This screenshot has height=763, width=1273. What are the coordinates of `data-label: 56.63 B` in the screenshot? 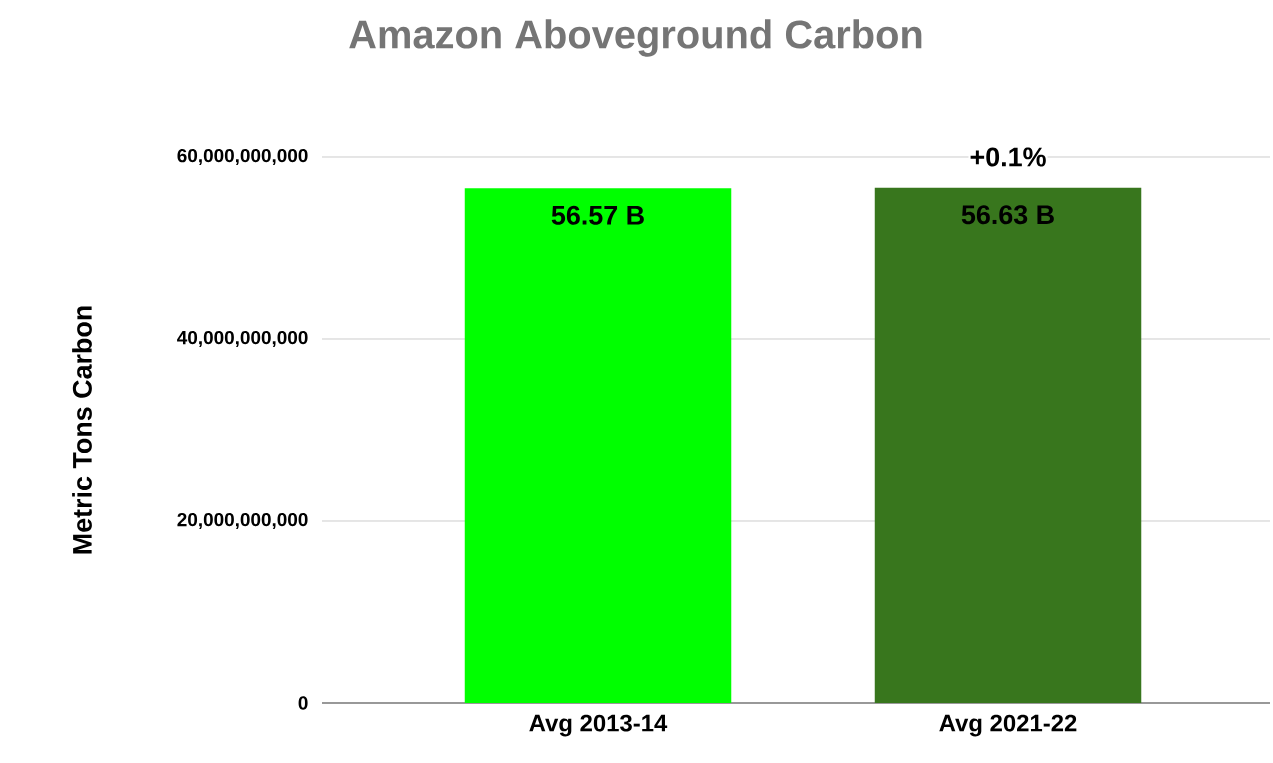 It's located at (1007, 215).